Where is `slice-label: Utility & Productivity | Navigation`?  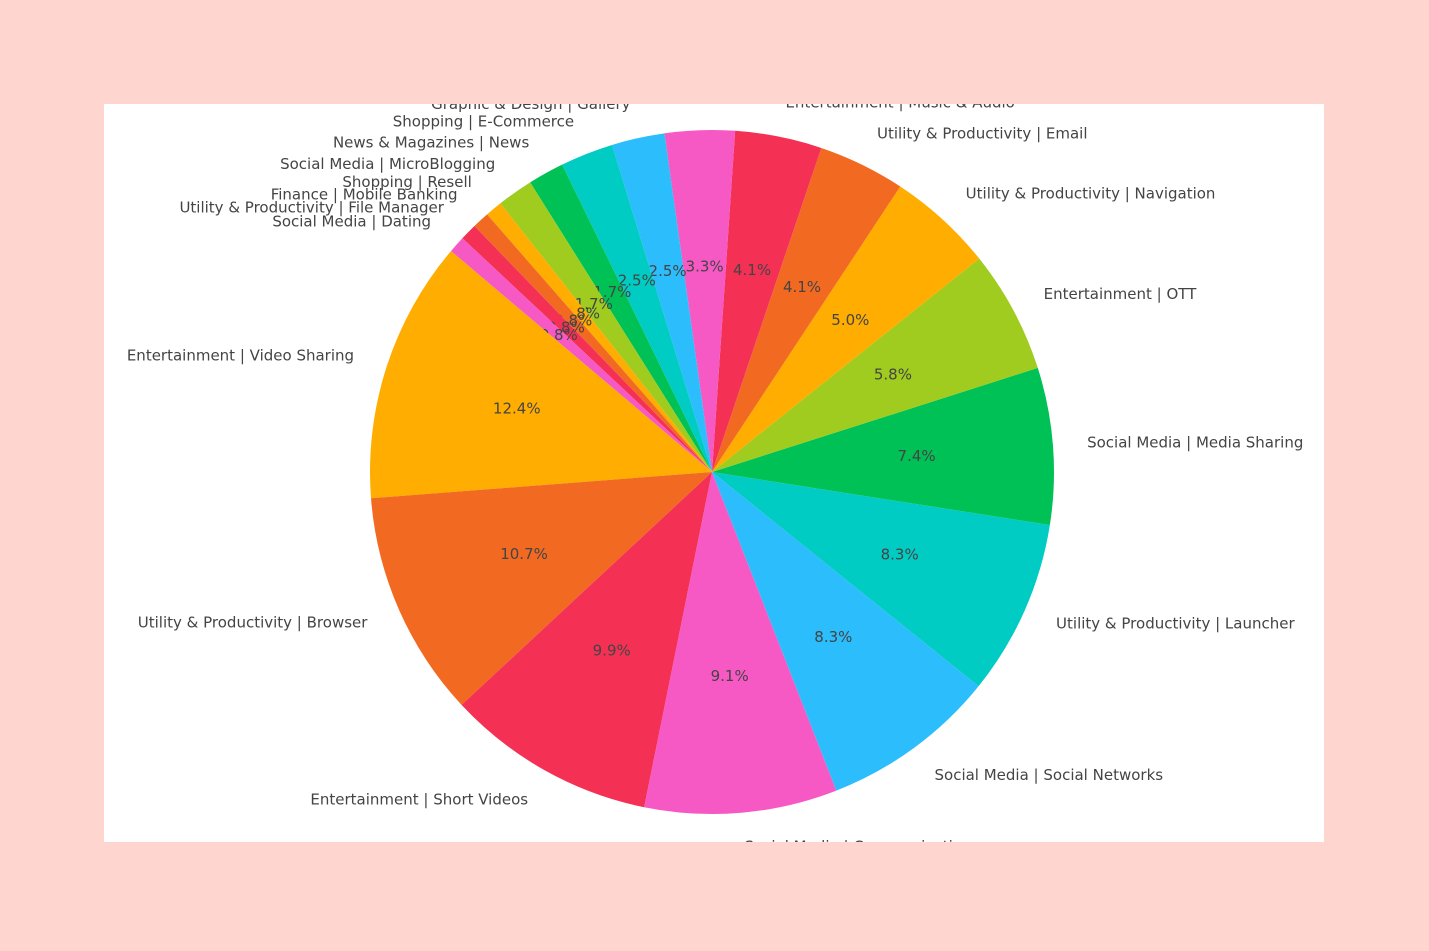 slice-label: Utility & Productivity | Navigation is located at coordinates (1091, 194).